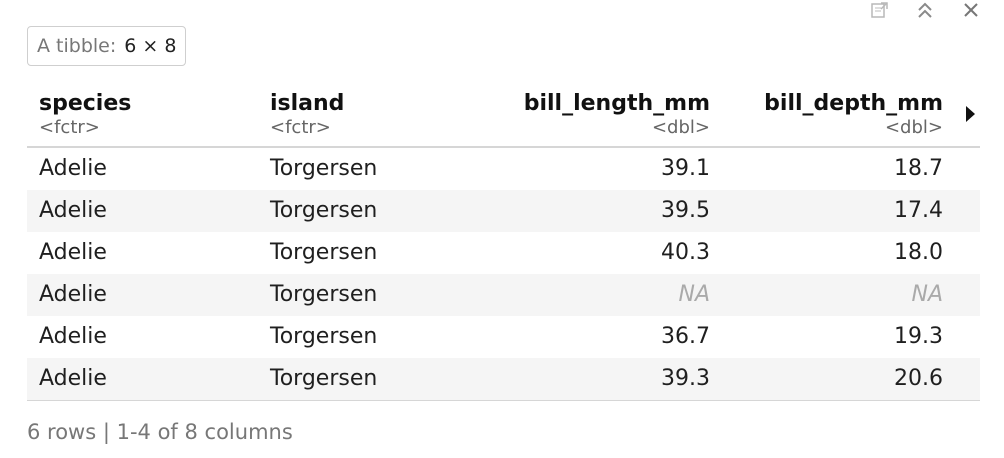 Image resolution: width=1004 pixels, height=458 pixels. Describe the element at coordinates (879, 10) in the screenshot. I see `export-icon` at that location.